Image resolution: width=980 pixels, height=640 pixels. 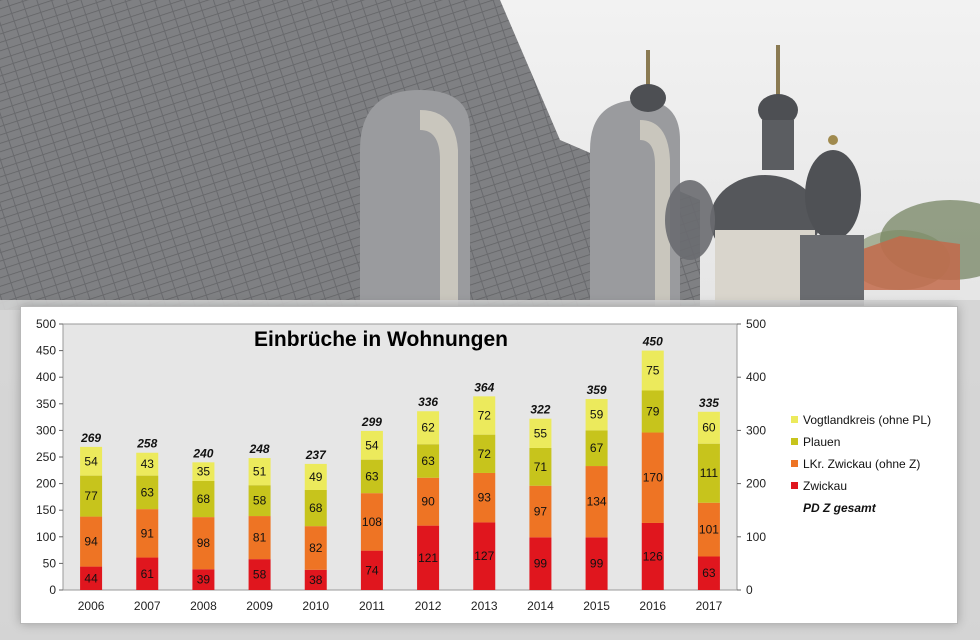 What do you see at coordinates (652, 606) in the screenshot?
I see `x-tick-label: 2016` at bounding box center [652, 606].